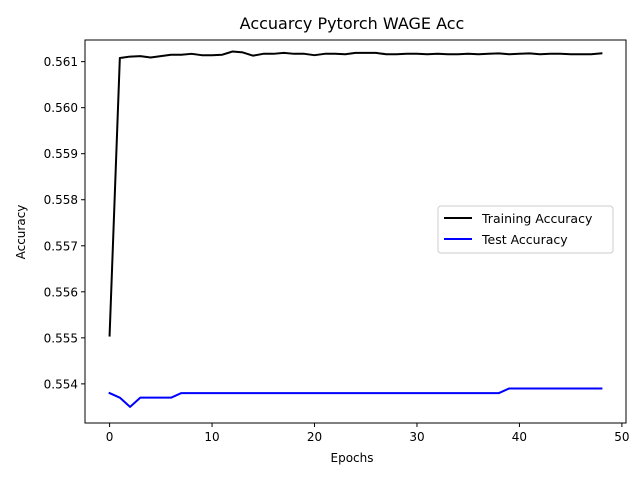 The image size is (640, 480). What do you see at coordinates (110, 437) in the screenshot?
I see `x-tick-label: 0` at bounding box center [110, 437].